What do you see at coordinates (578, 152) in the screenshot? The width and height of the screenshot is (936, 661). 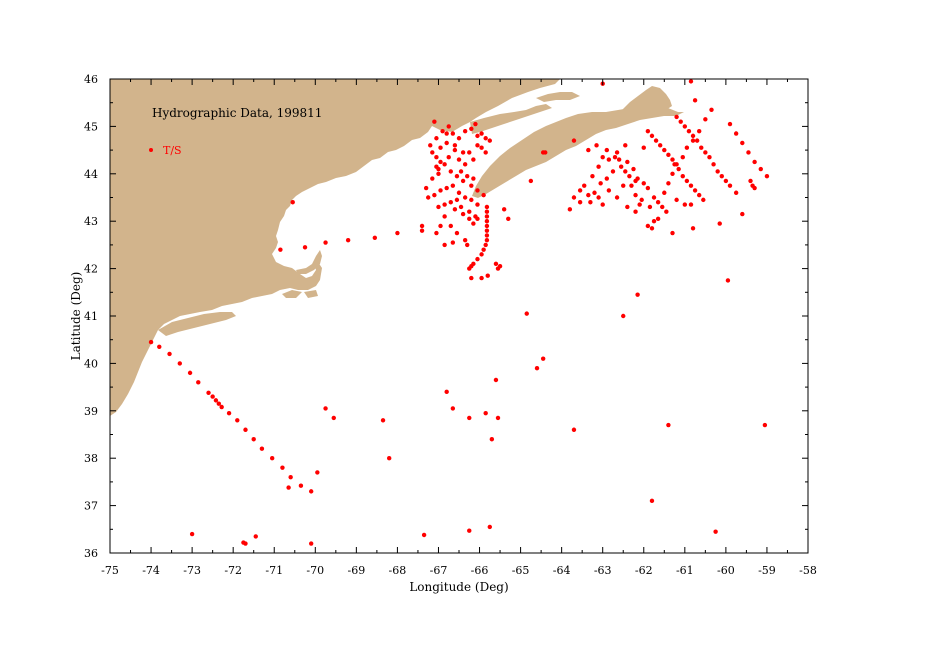 I see `nova-scotia` at bounding box center [578, 152].